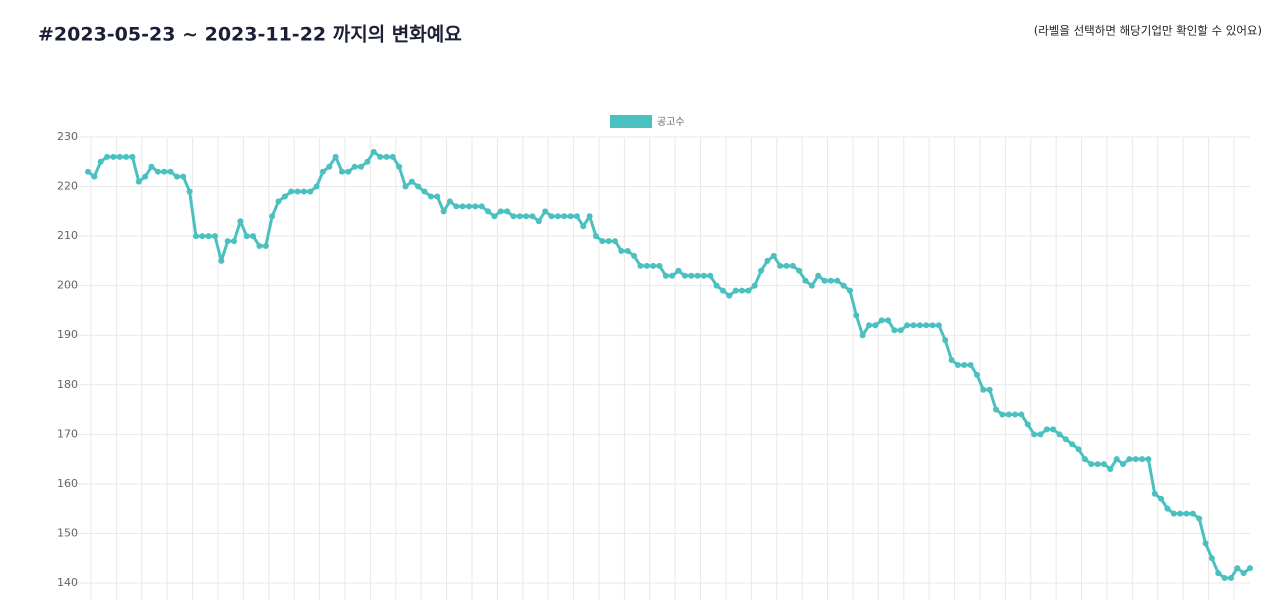 This screenshot has height=604, width=1280. I want to click on y-tick-label: 140, so click(67, 582).